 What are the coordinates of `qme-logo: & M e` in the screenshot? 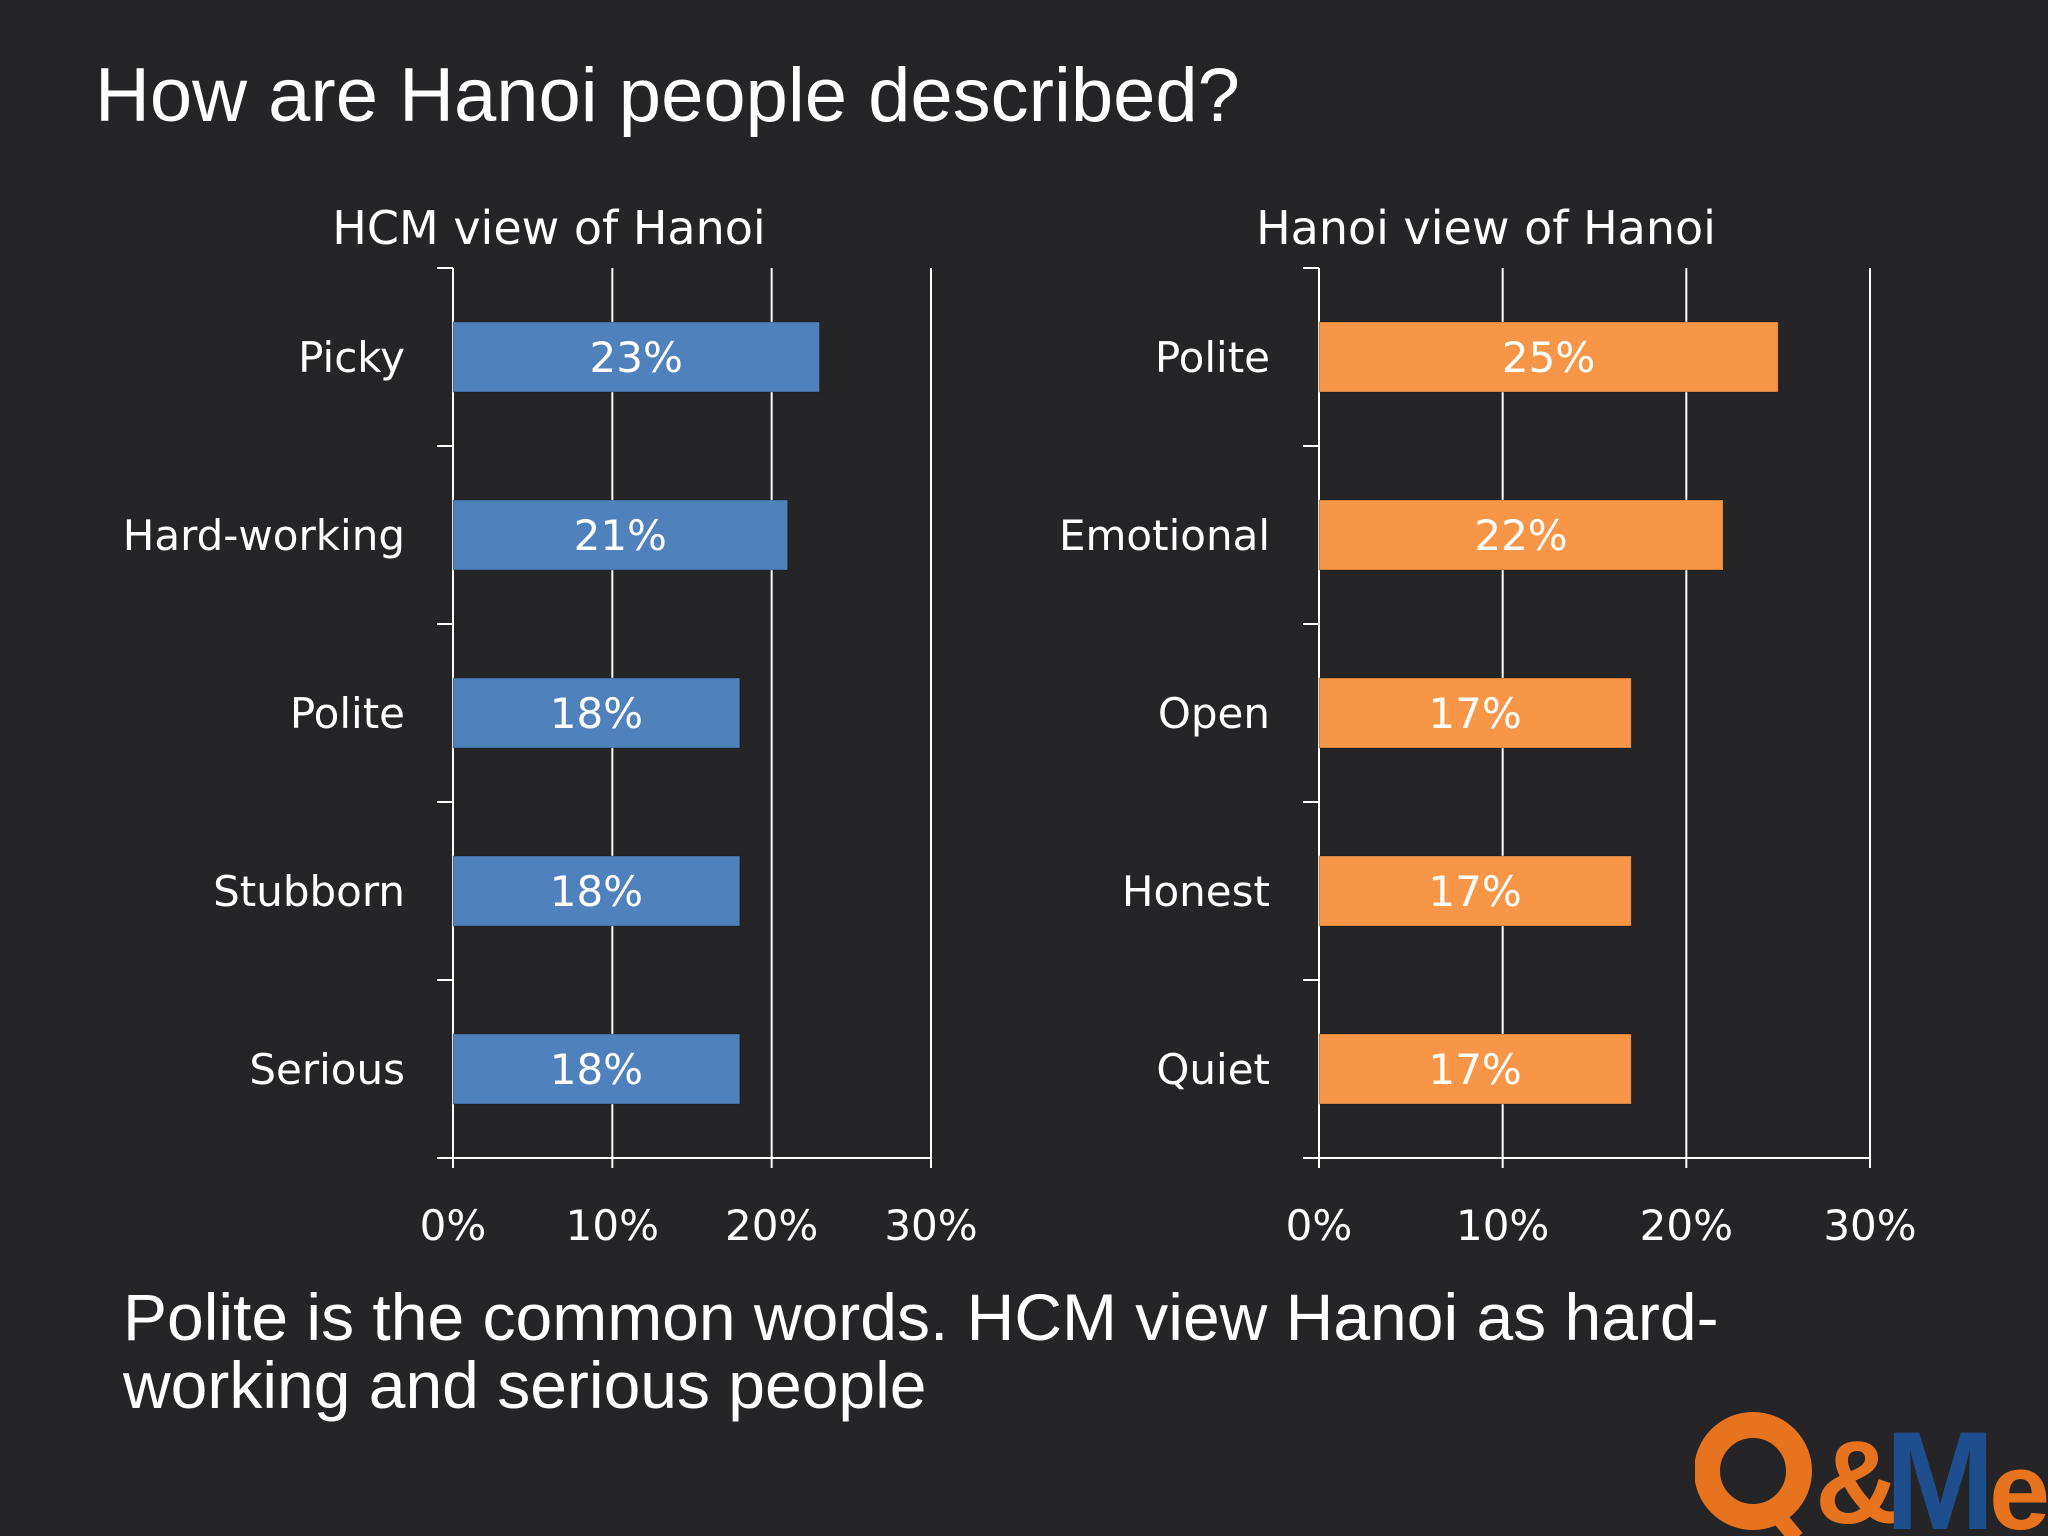 It's located at (1871, 1470).